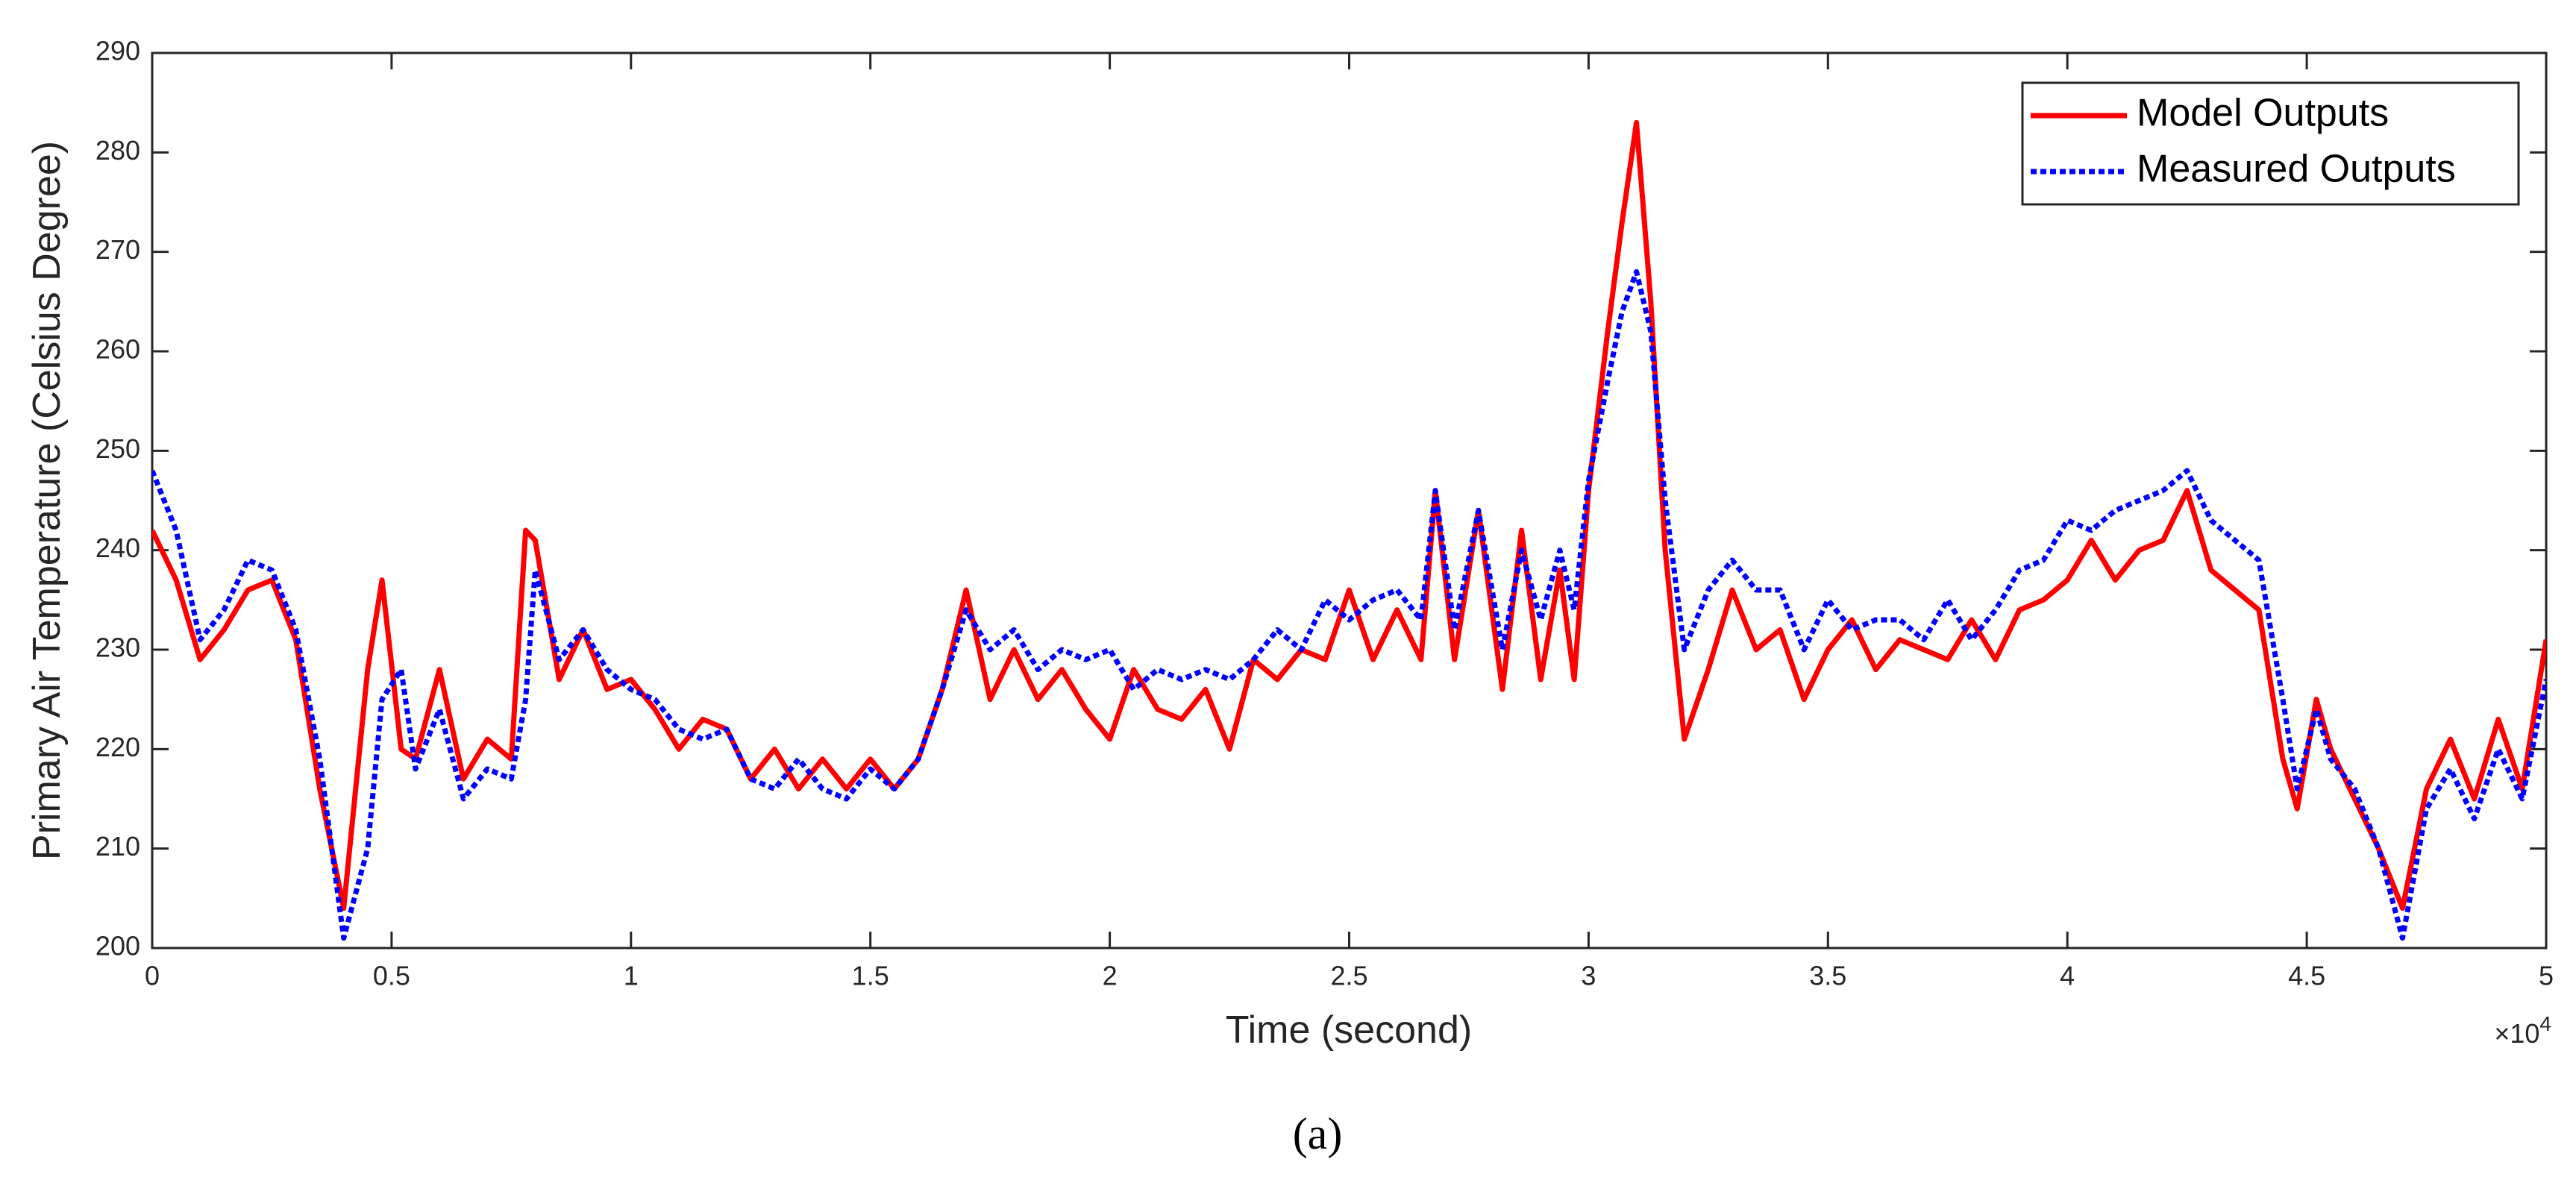 The width and height of the screenshot is (2576, 1180). What do you see at coordinates (1318, 1134) in the screenshot?
I see `caption: (a)` at bounding box center [1318, 1134].